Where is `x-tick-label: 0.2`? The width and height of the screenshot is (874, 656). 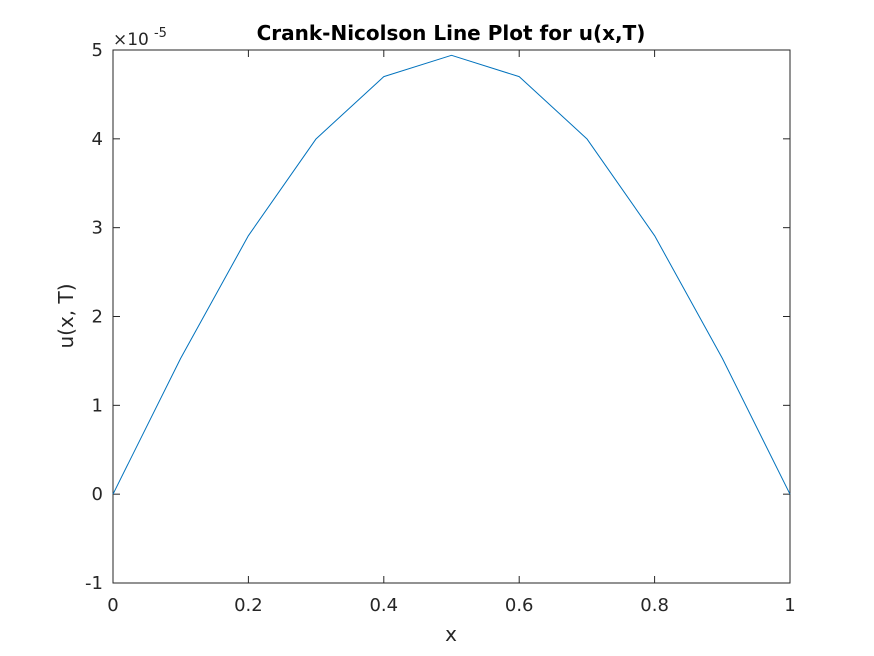 x-tick-label: 0.2 is located at coordinates (248, 605).